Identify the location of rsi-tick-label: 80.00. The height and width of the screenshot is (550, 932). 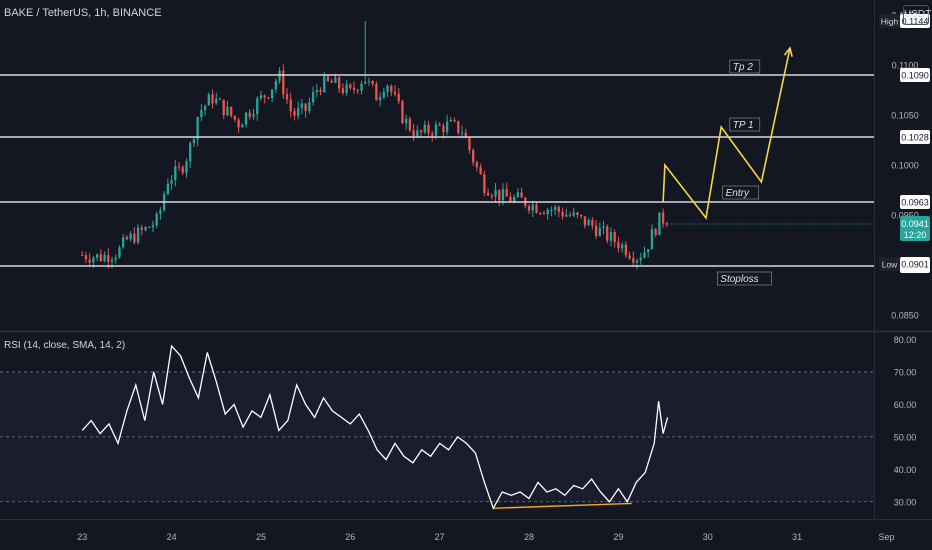
(905, 340).